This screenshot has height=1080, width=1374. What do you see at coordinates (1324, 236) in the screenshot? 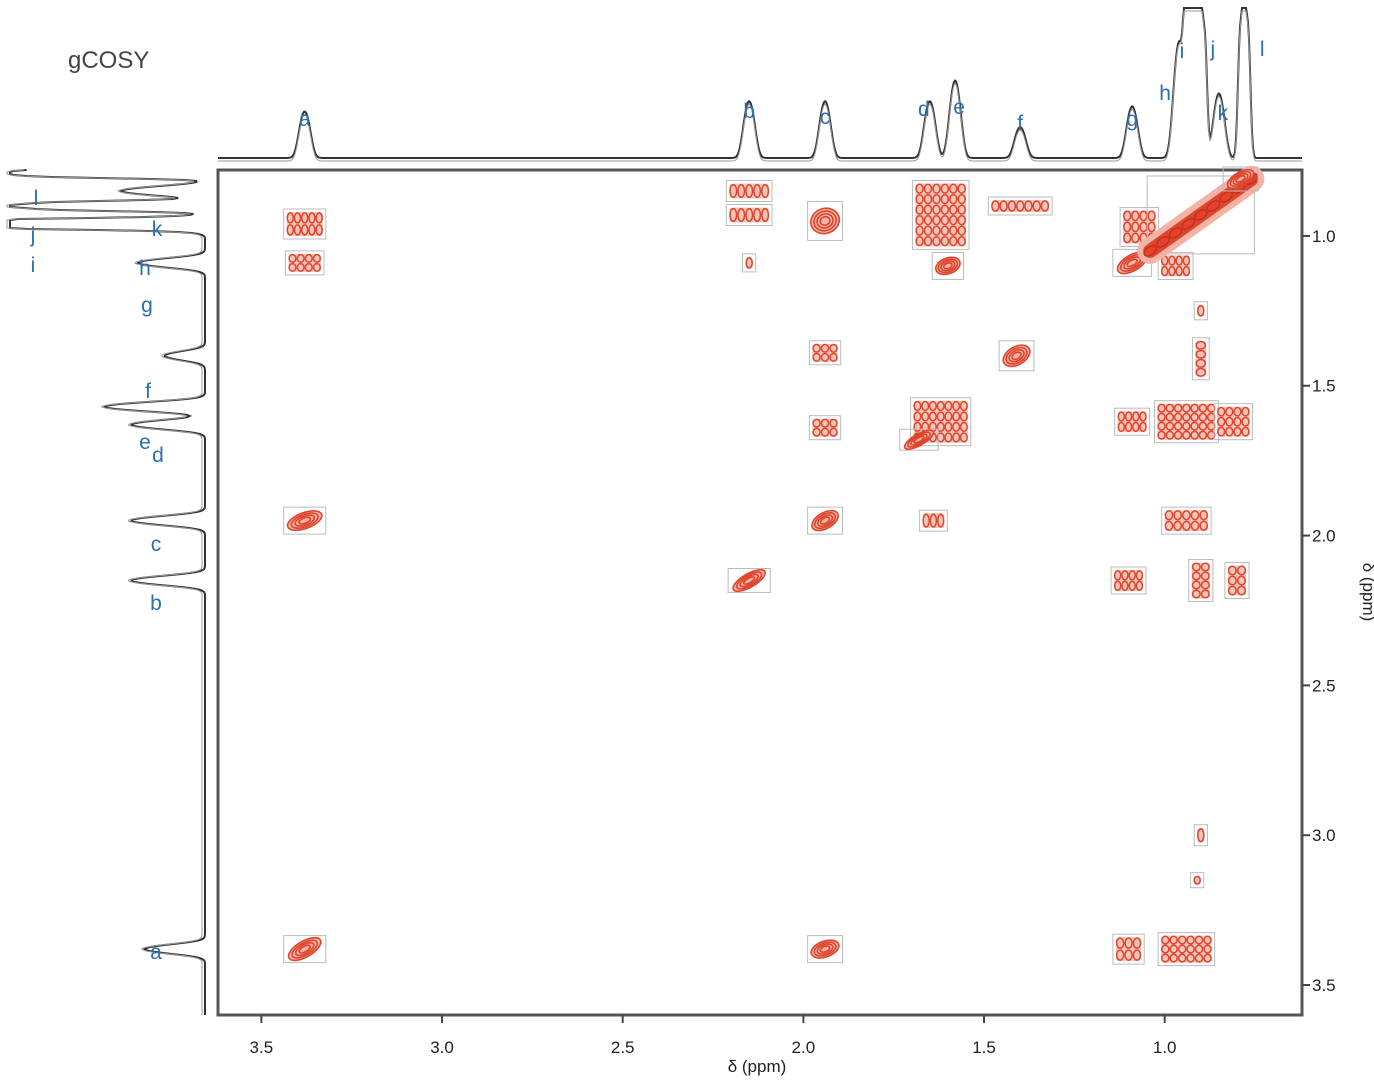
I see `y-tick-label-0: 1.0` at bounding box center [1324, 236].